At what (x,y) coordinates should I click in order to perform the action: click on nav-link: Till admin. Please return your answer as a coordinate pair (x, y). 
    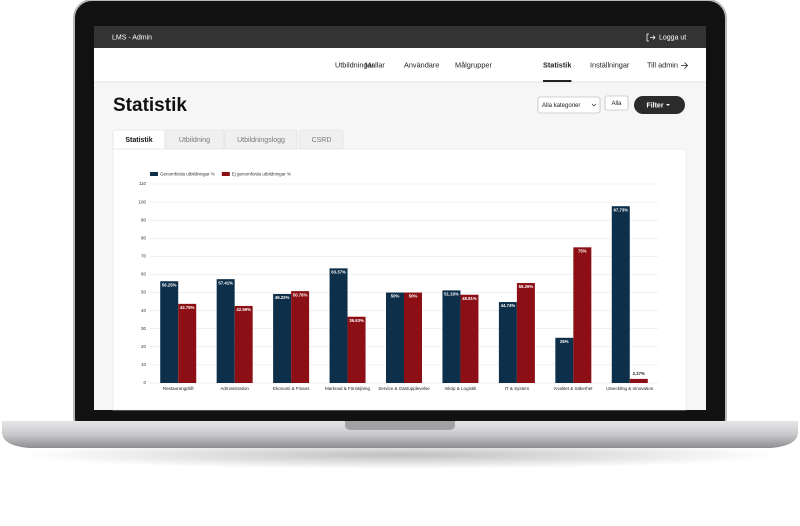
    Looking at the image, I should click on (662, 64).